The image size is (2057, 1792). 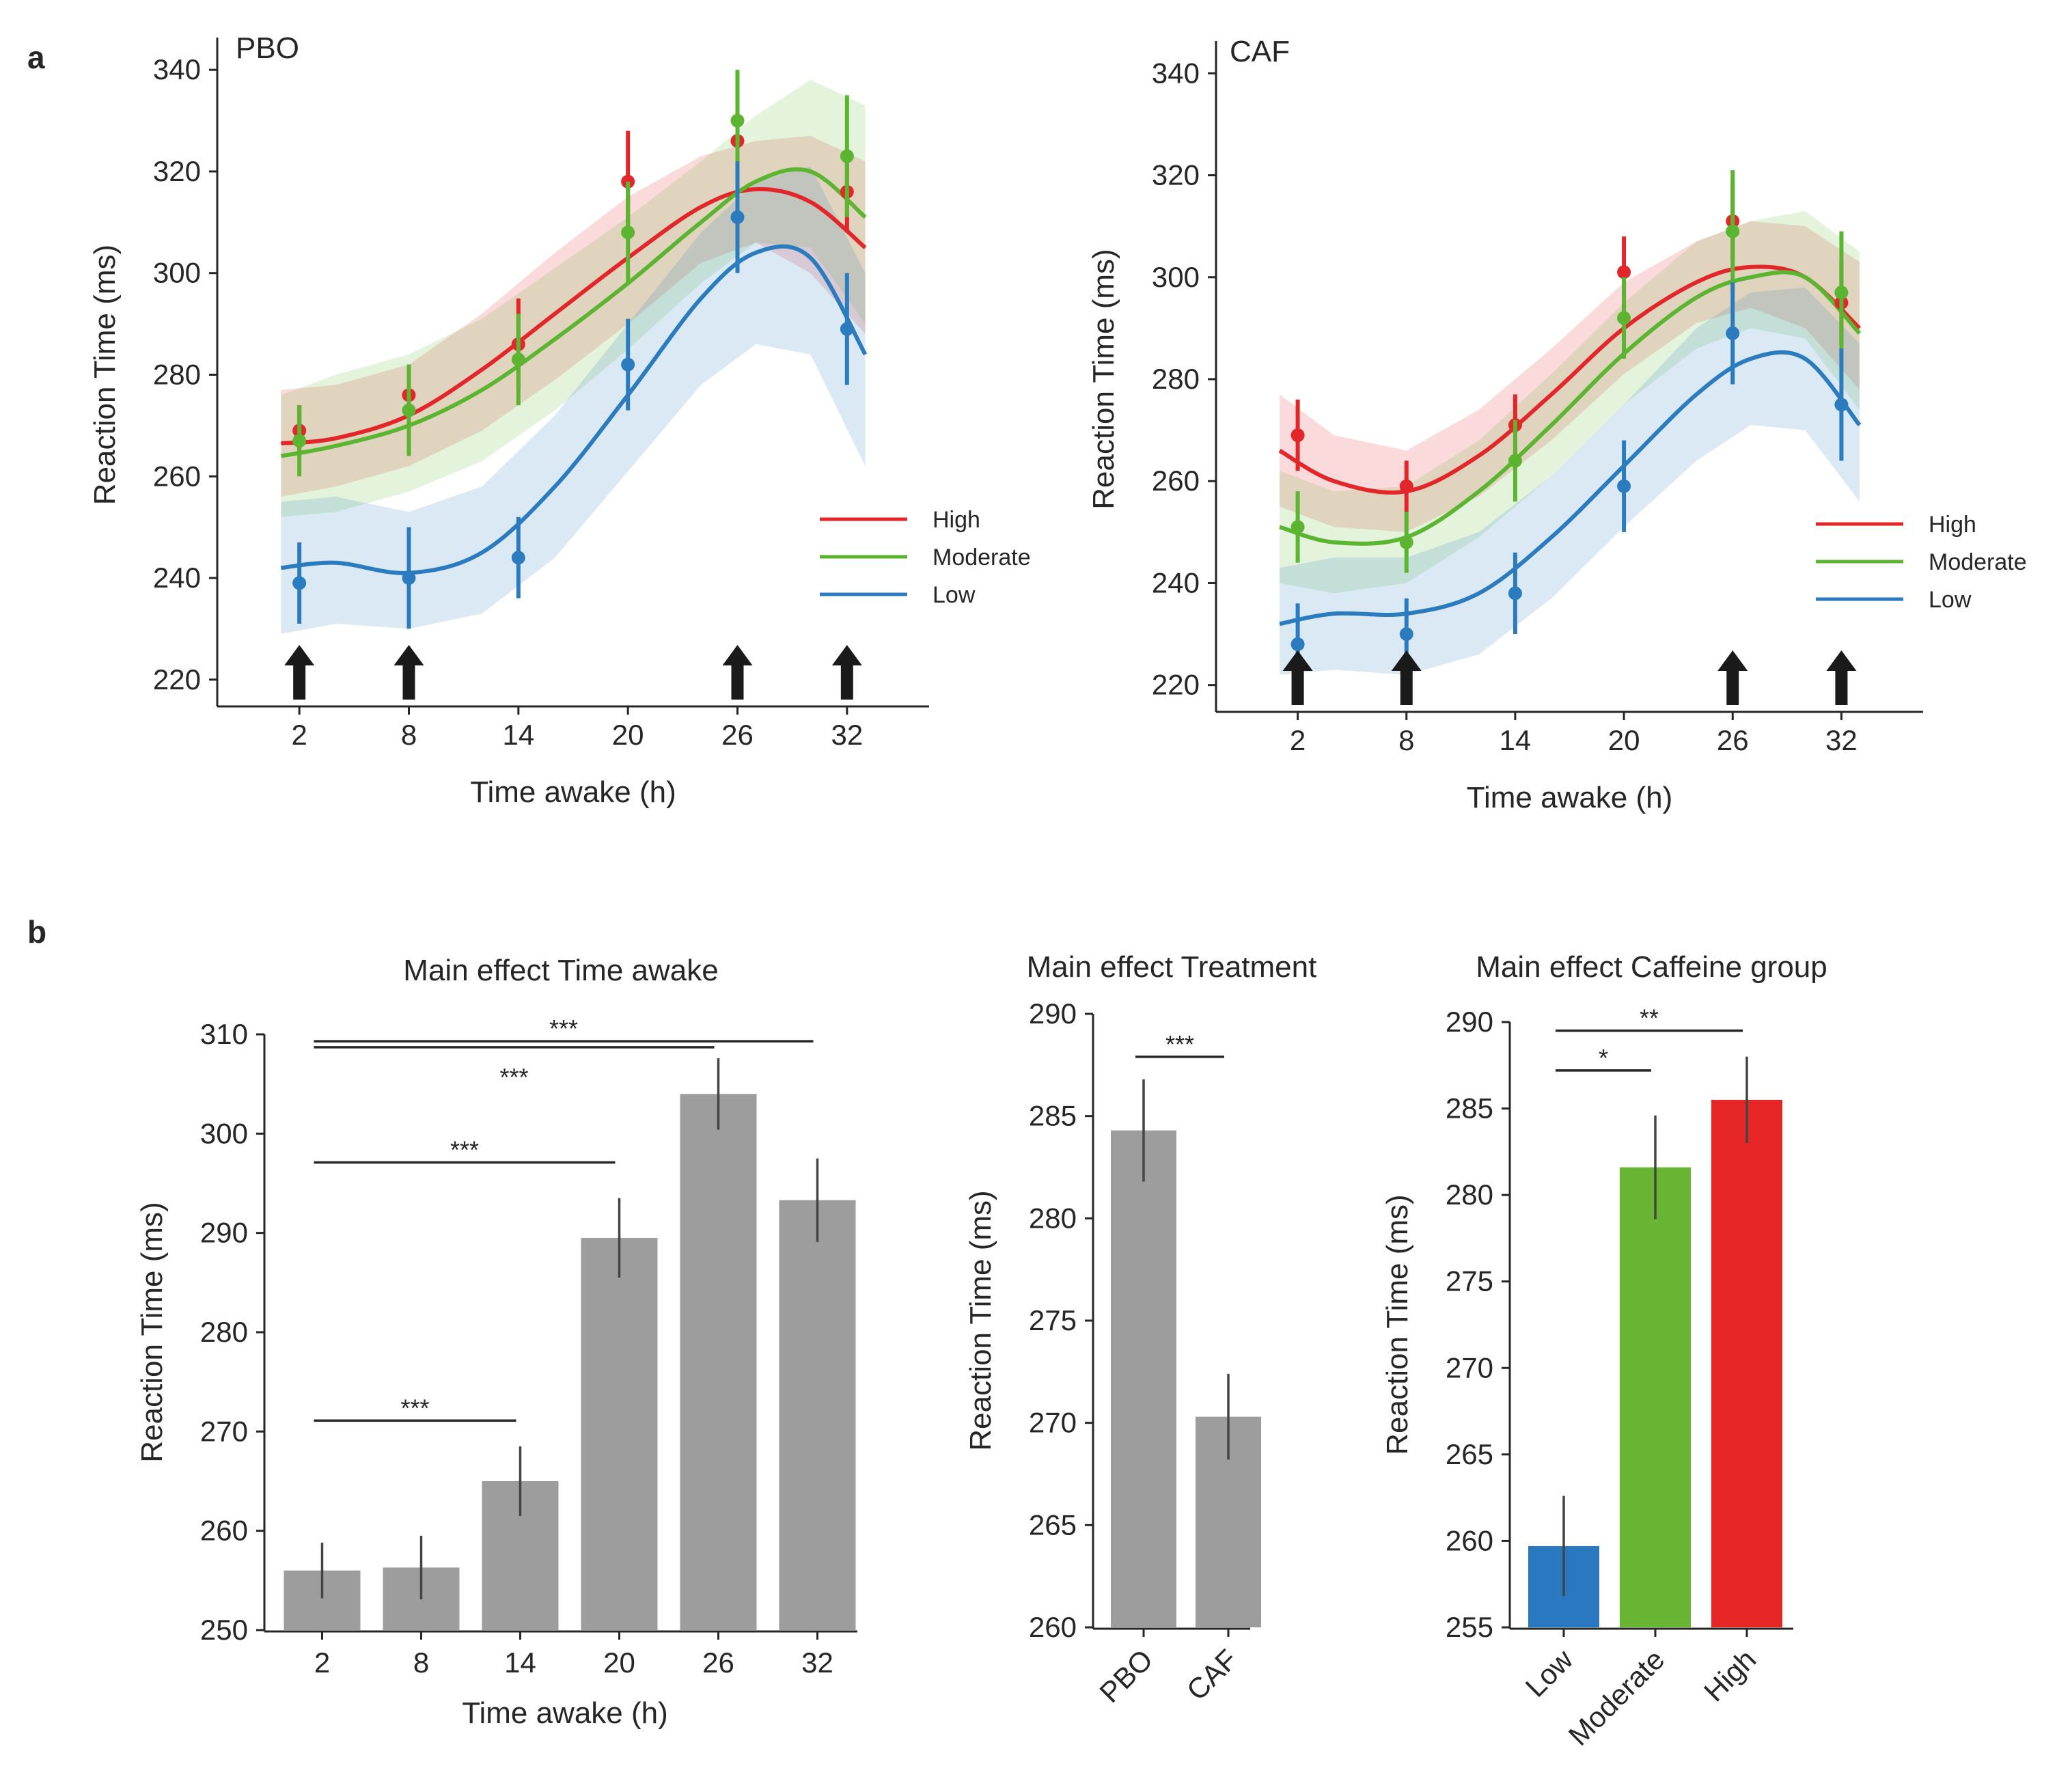 I want to click on y-tick-label: 255, so click(x=1469, y=1627).